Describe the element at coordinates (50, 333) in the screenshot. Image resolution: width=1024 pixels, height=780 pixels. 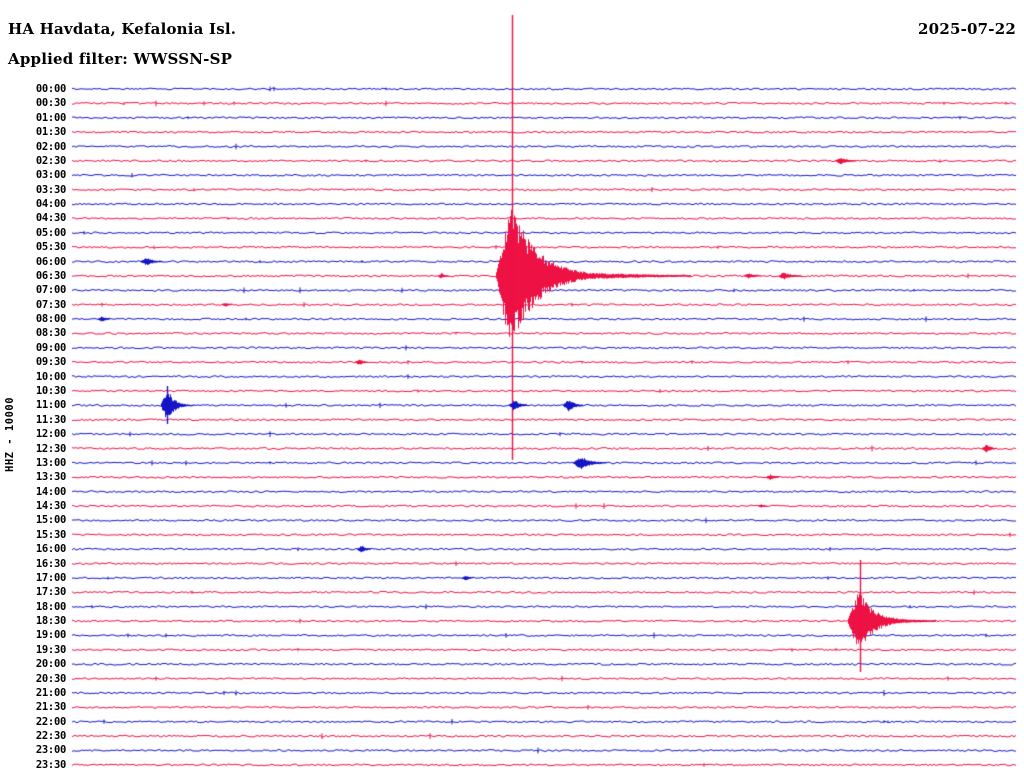
I see `time-label: 08:30` at that location.